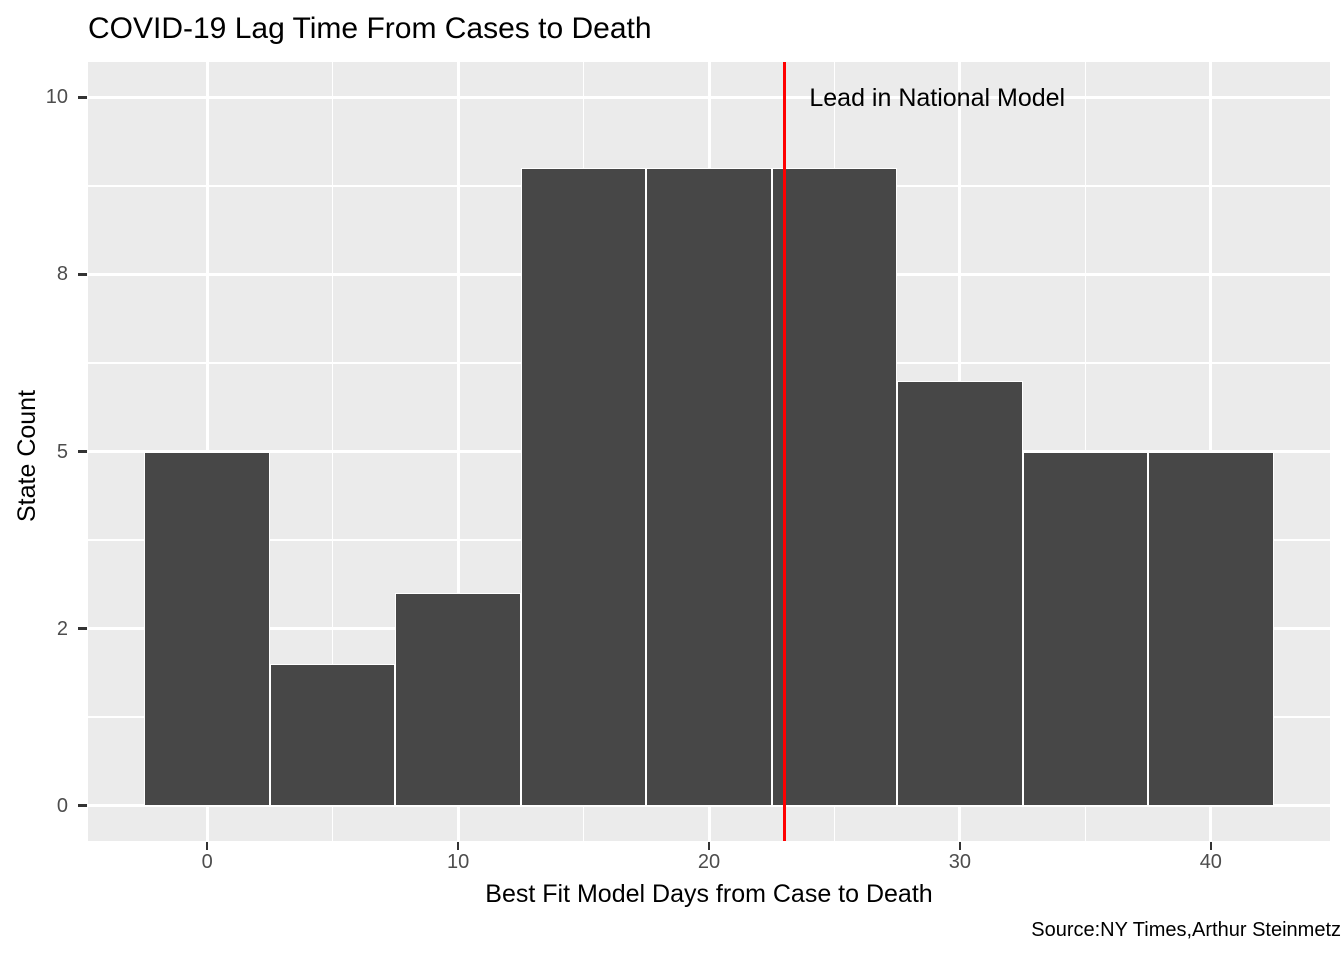 The width and height of the screenshot is (1344, 960). Describe the element at coordinates (458, 862) in the screenshot. I see `x-tick-label: 10` at that location.